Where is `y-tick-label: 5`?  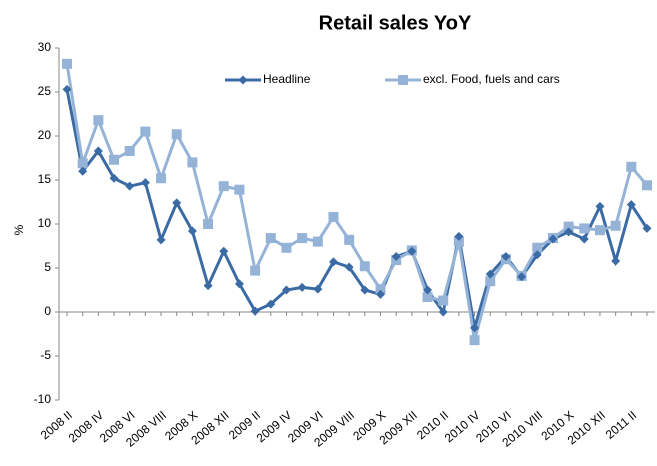
y-tick-label: 5 is located at coordinates (47, 267).